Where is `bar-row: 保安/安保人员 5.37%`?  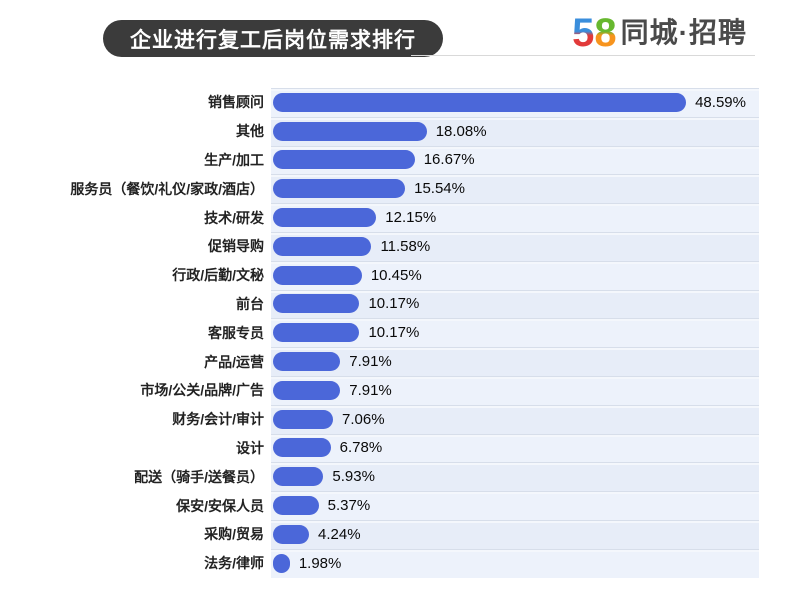 bar-row: 保安/安保人员 5.37% is located at coordinates (400, 505).